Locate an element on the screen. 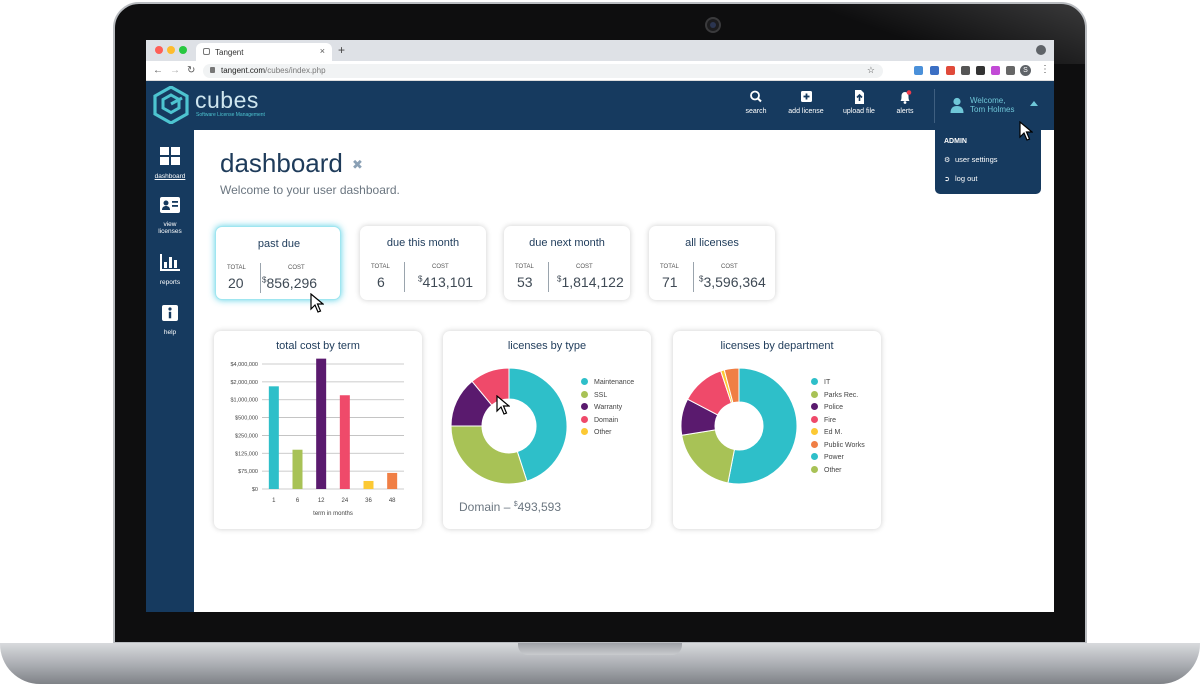 The image size is (1200, 684). sidebar-item-reports: reports is located at coordinates (170, 270).